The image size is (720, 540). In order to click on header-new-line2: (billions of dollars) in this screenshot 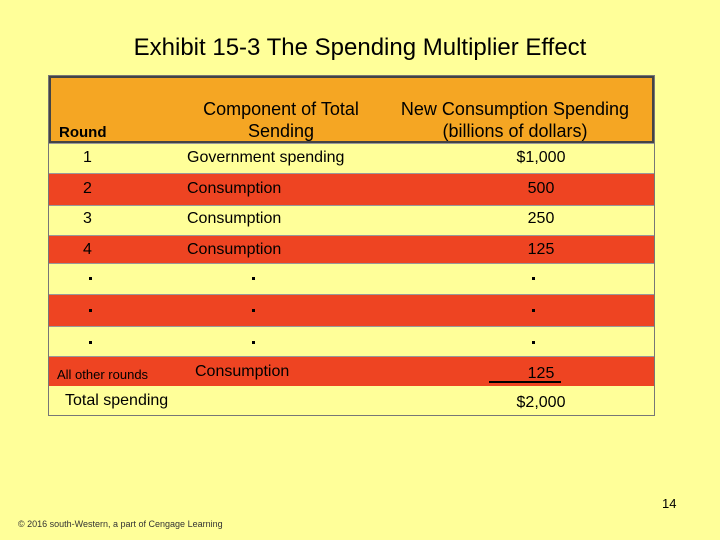, I will do `click(515, 131)`.